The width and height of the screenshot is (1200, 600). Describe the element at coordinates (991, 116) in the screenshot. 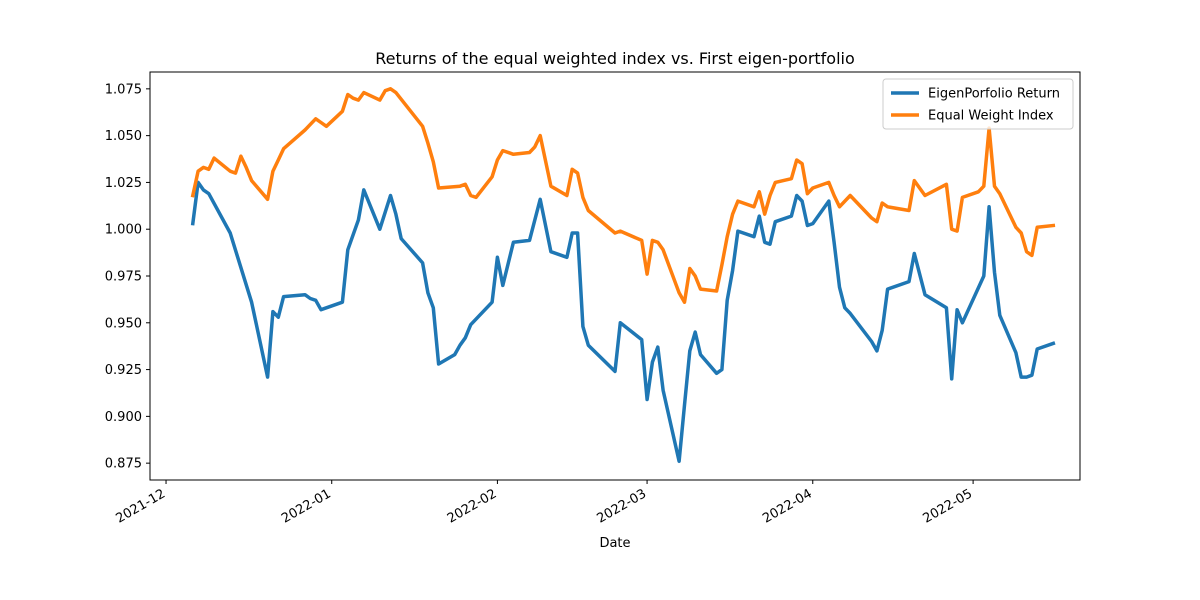

I see `legend-label-2: Equal Weight Index` at that location.